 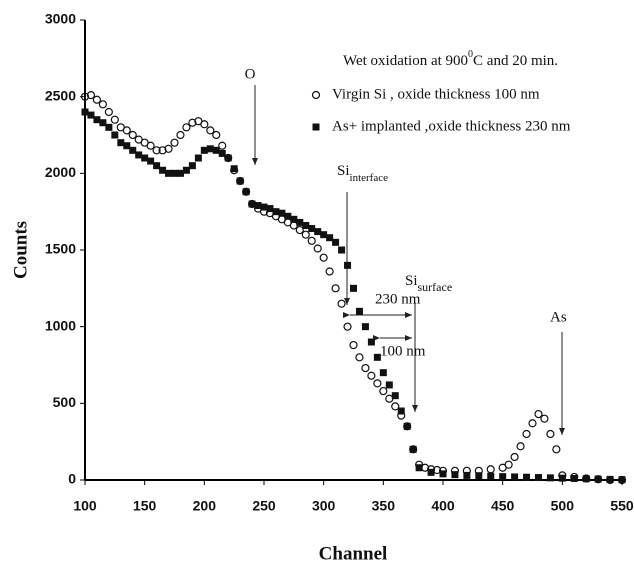 What do you see at coordinates (622, 506) in the screenshot?
I see `x-tick-label: 550` at bounding box center [622, 506].